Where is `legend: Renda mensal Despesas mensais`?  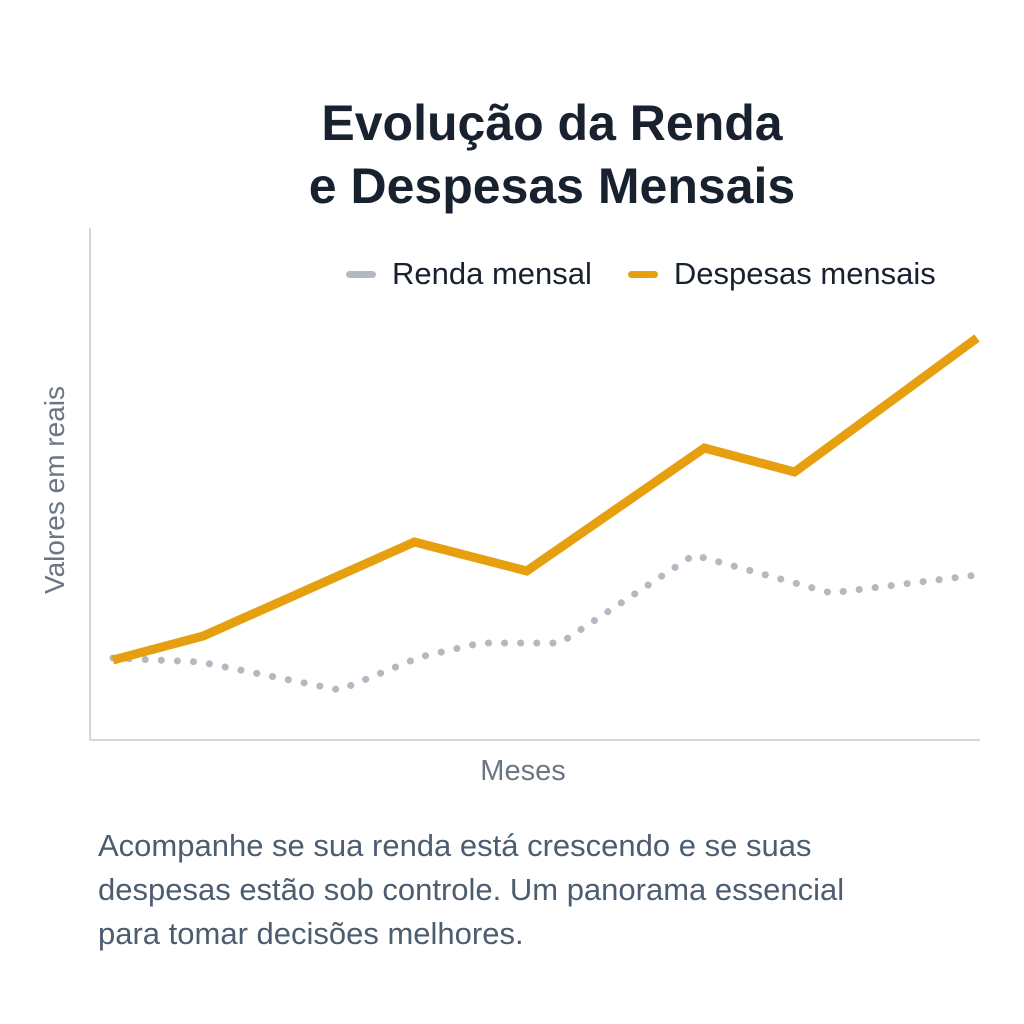
legend: Renda mensal Despesas mensais is located at coordinates (641, 274).